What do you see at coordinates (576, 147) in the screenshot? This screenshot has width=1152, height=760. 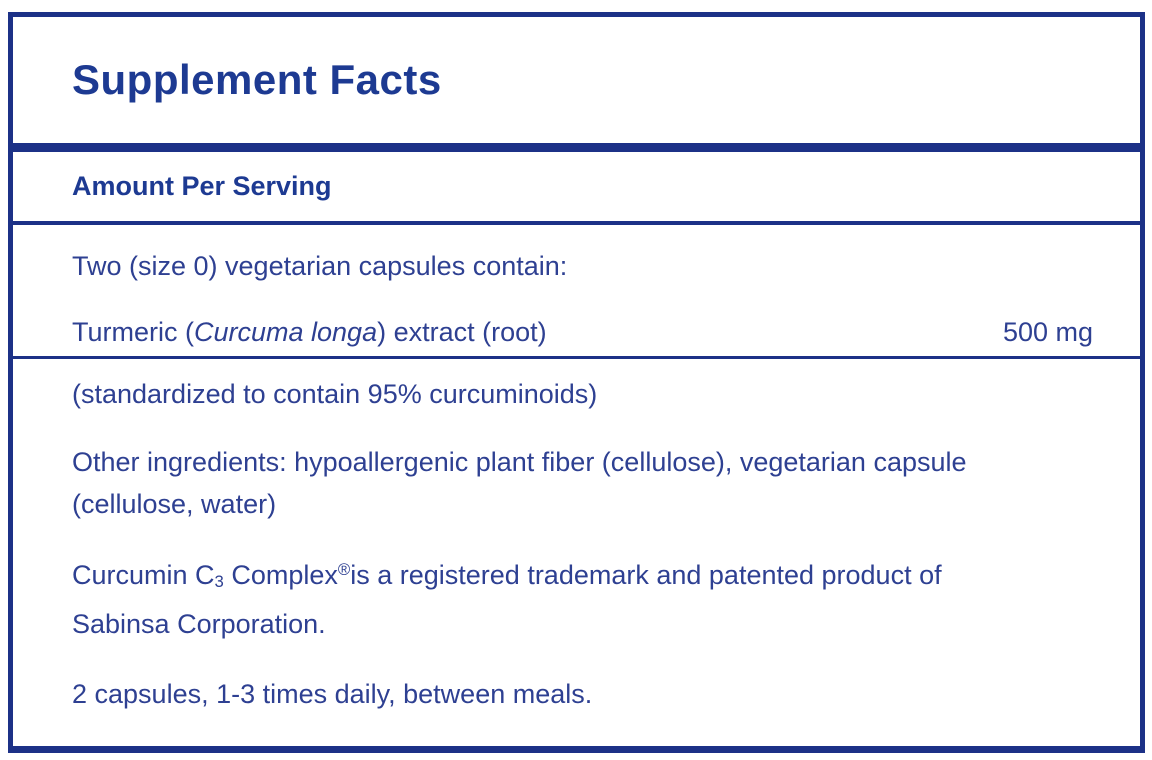 I see `thick-divider` at bounding box center [576, 147].